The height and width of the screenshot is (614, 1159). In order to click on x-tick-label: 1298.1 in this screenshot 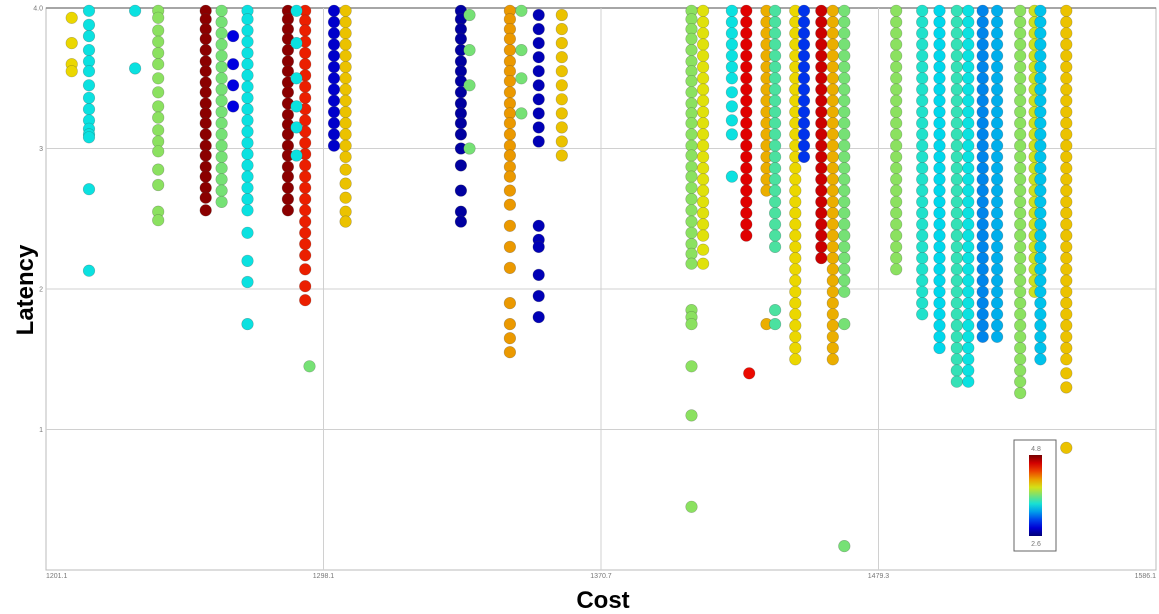, I will do `click(324, 576)`.